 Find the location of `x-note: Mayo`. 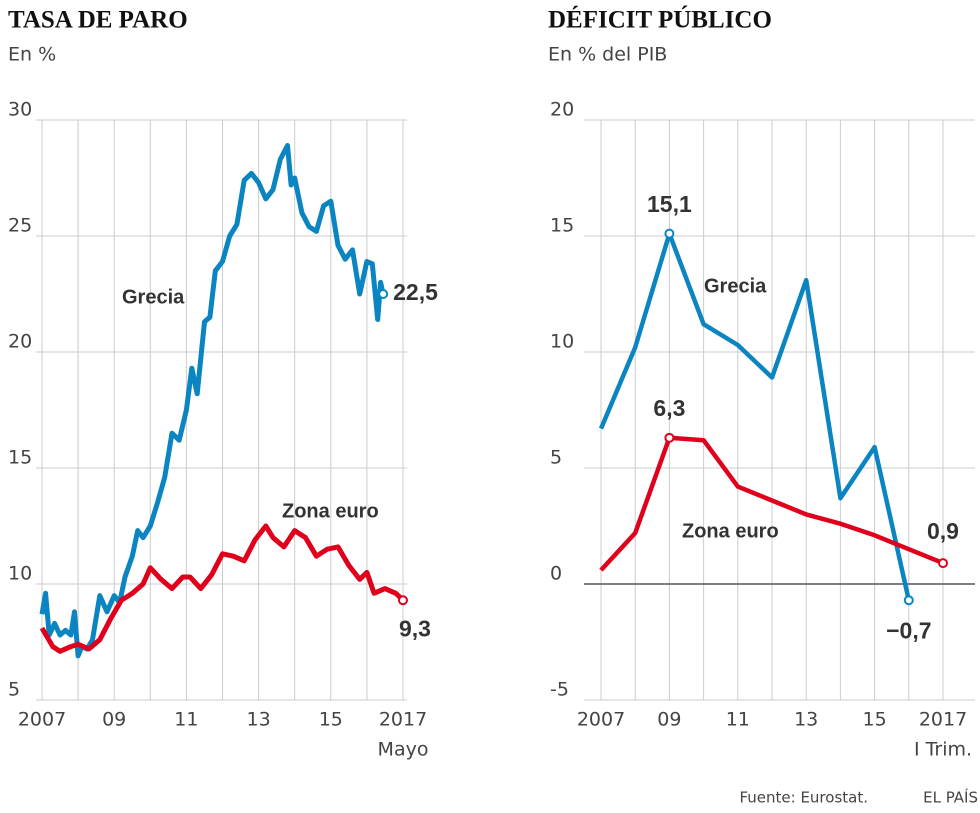

x-note: Mayo is located at coordinates (403, 750).